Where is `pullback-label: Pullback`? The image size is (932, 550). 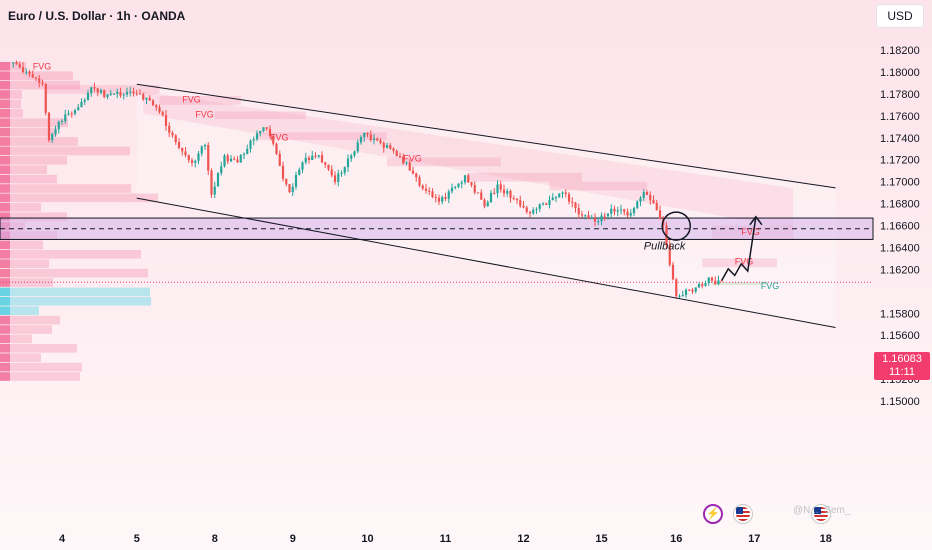 pullback-label: Pullback is located at coordinates (665, 246).